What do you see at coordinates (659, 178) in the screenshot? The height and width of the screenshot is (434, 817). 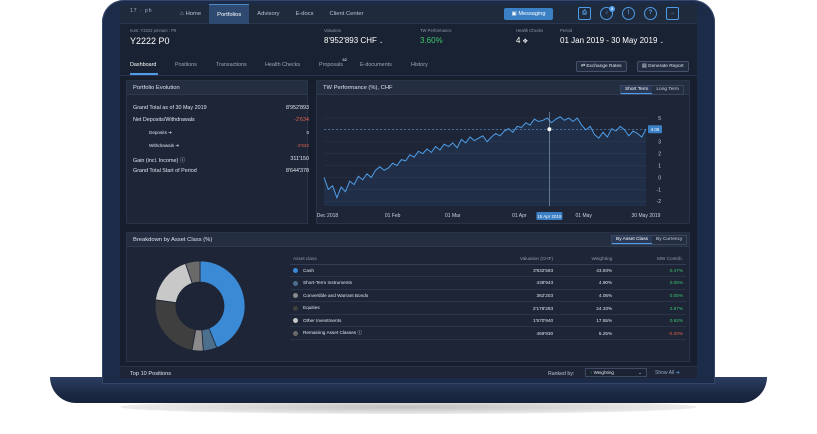 I see `y-tick-label: 0` at bounding box center [659, 178].